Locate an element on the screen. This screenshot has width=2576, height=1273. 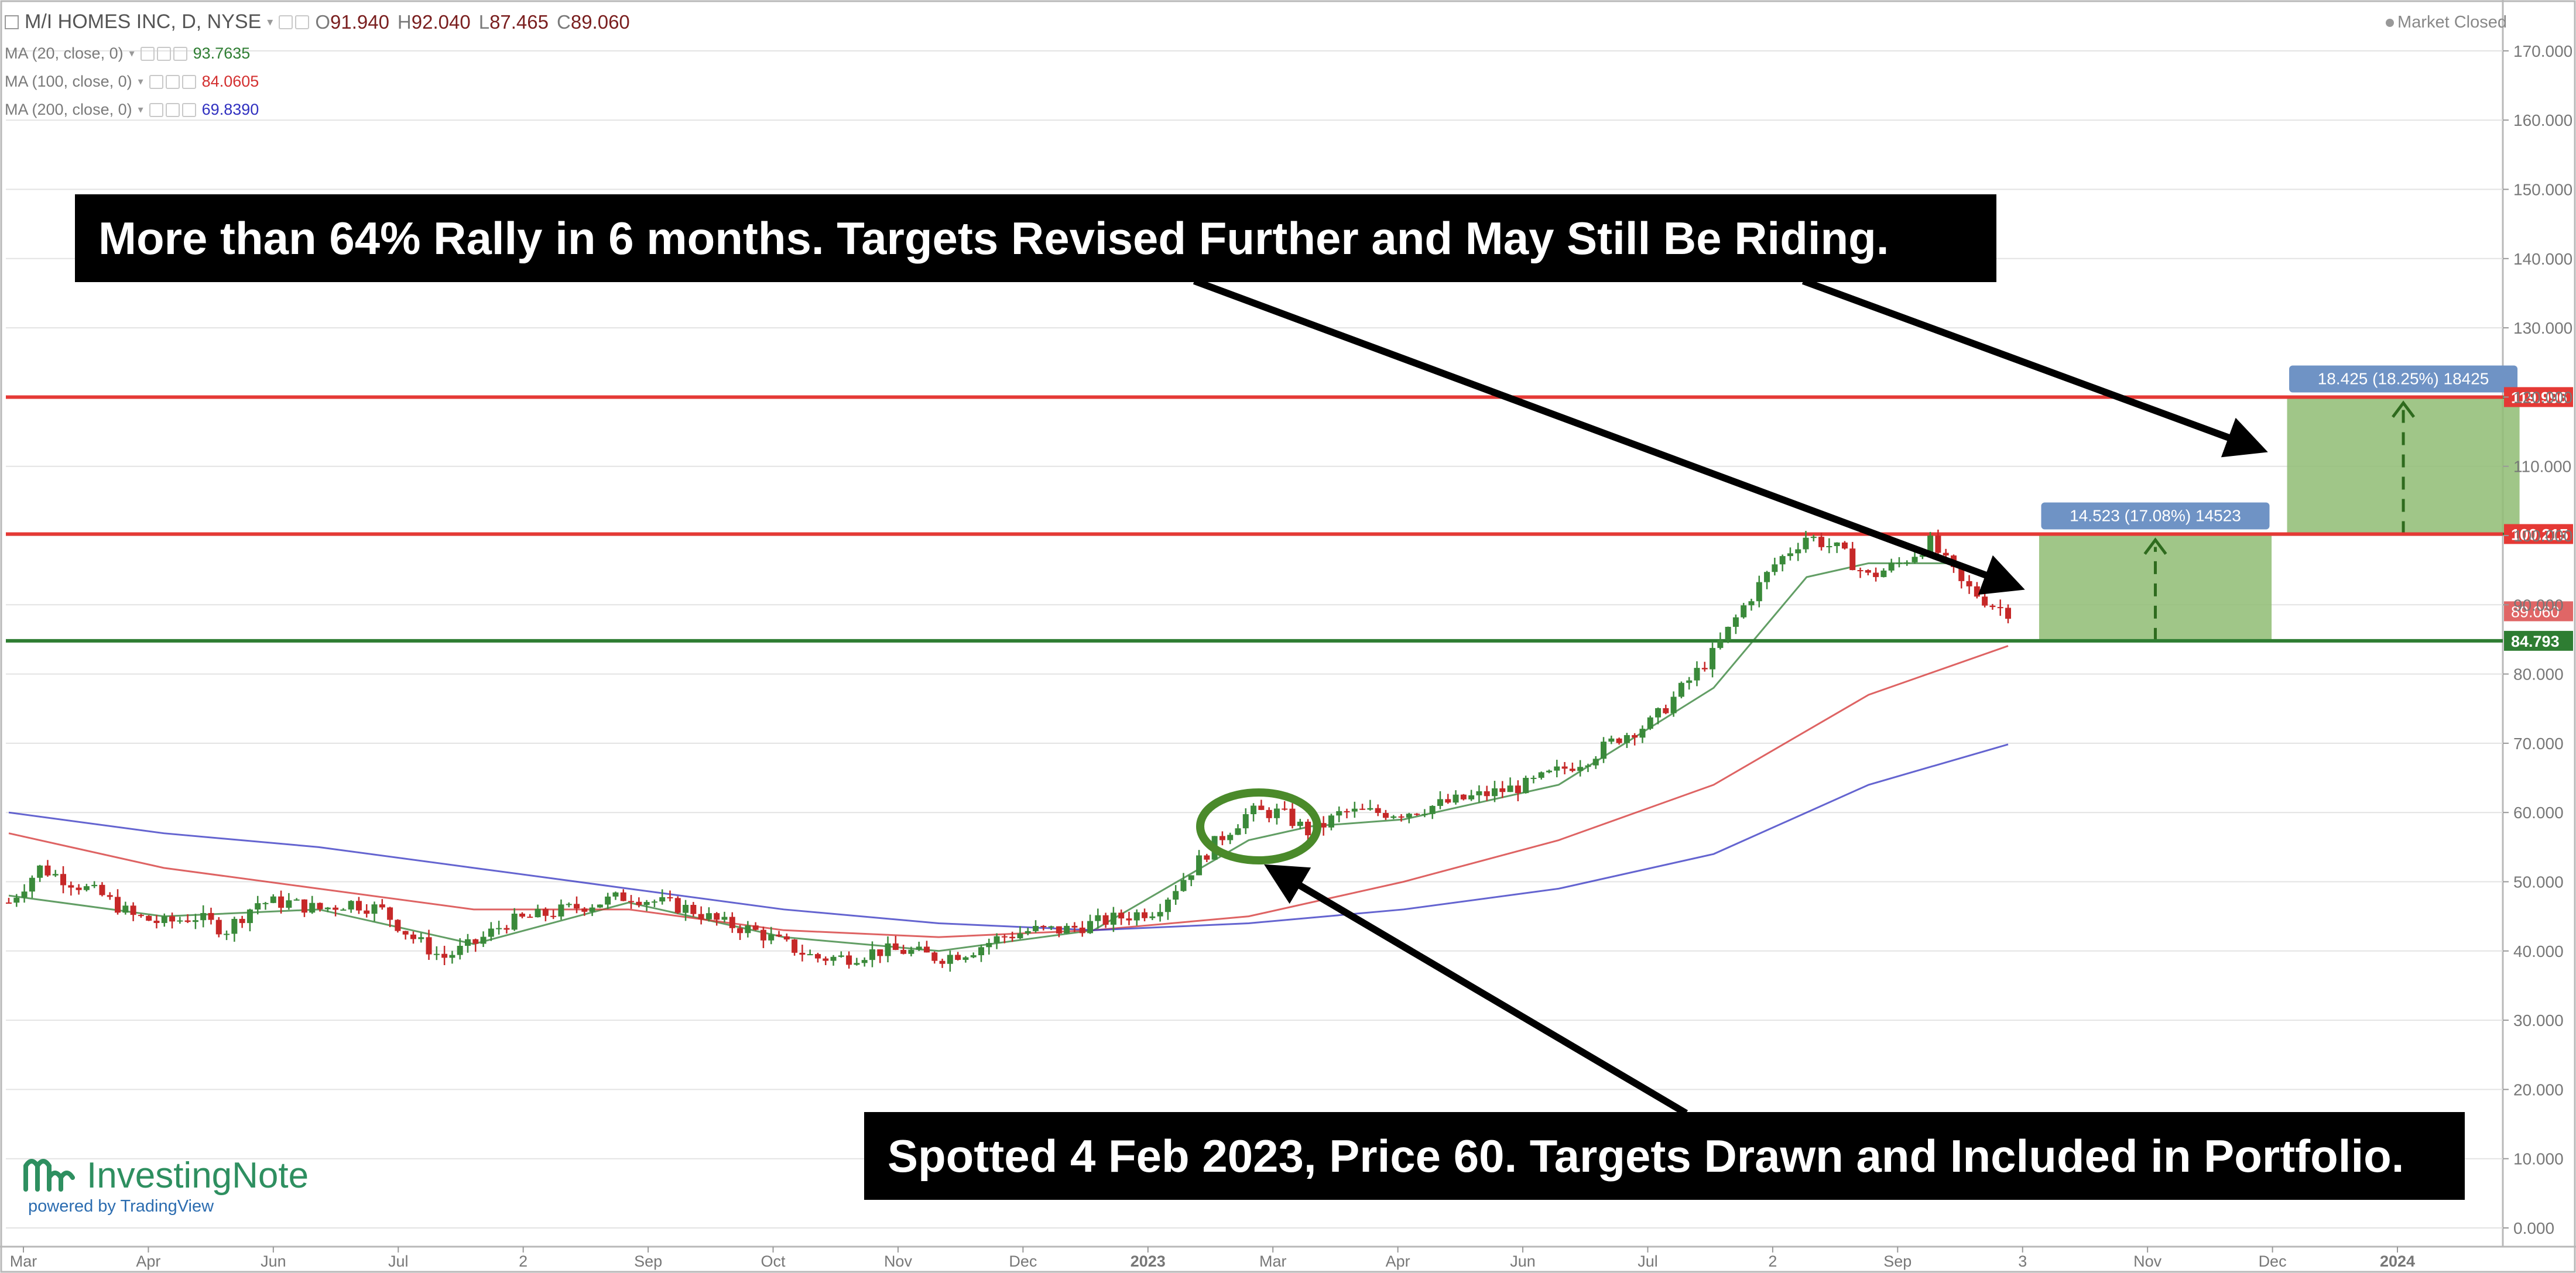
ohlc-value: 89.060 is located at coordinates (600, 22).